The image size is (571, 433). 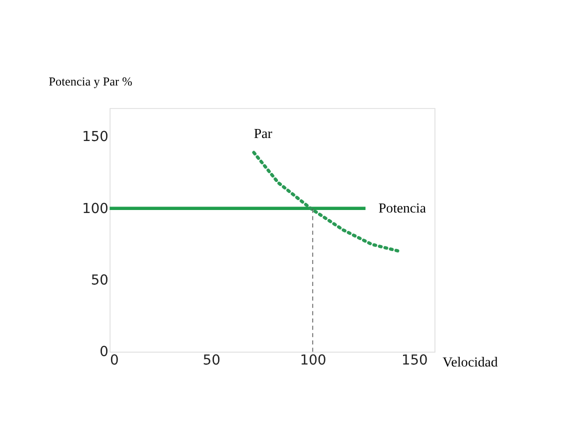 What do you see at coordinates (114, 360) in the screenshot?
I see `x-tick-label: 0` at bounding box center [114, 360].